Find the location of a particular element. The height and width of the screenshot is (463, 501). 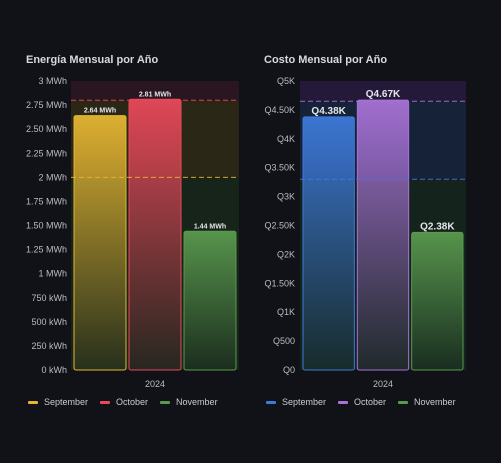

data-label: 1.44 MWh is located at coordinates (210, 226).